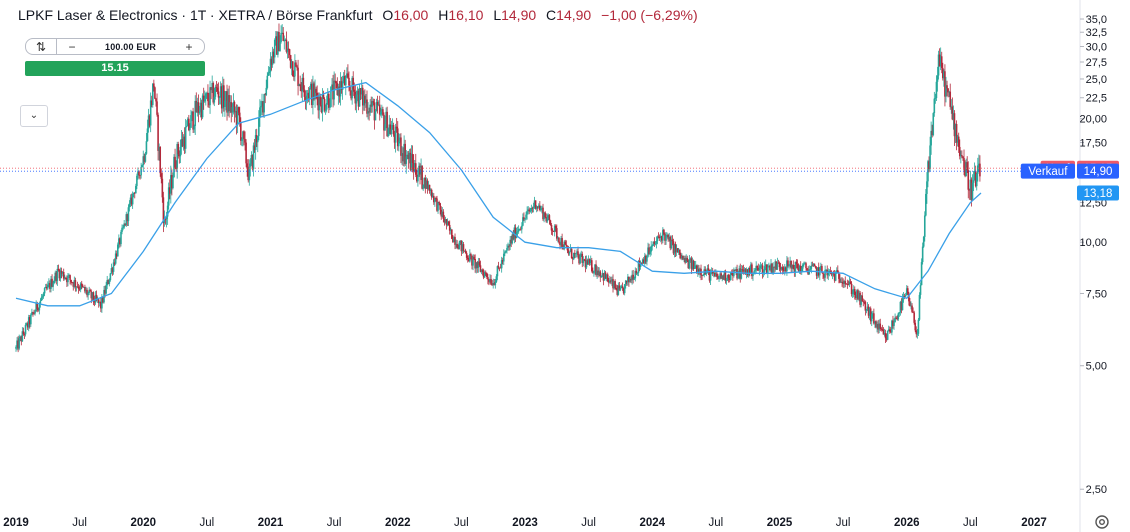 Image resolution: width=1130 pixels, height=532 pixels. What do you see at coordinates (130, 46) in the screenshot?
I see `order-amount: 100.00 EUR` at bounding box center [130, 46].